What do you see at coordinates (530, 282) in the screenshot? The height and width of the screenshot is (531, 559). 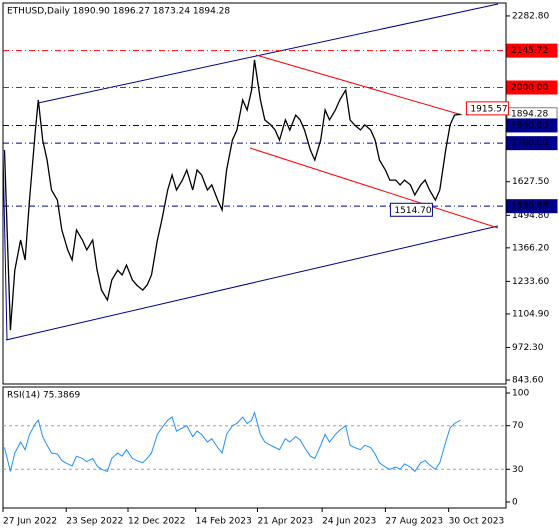 I see `y-tick-label: 1233.60` at bounding box center [530, 282].